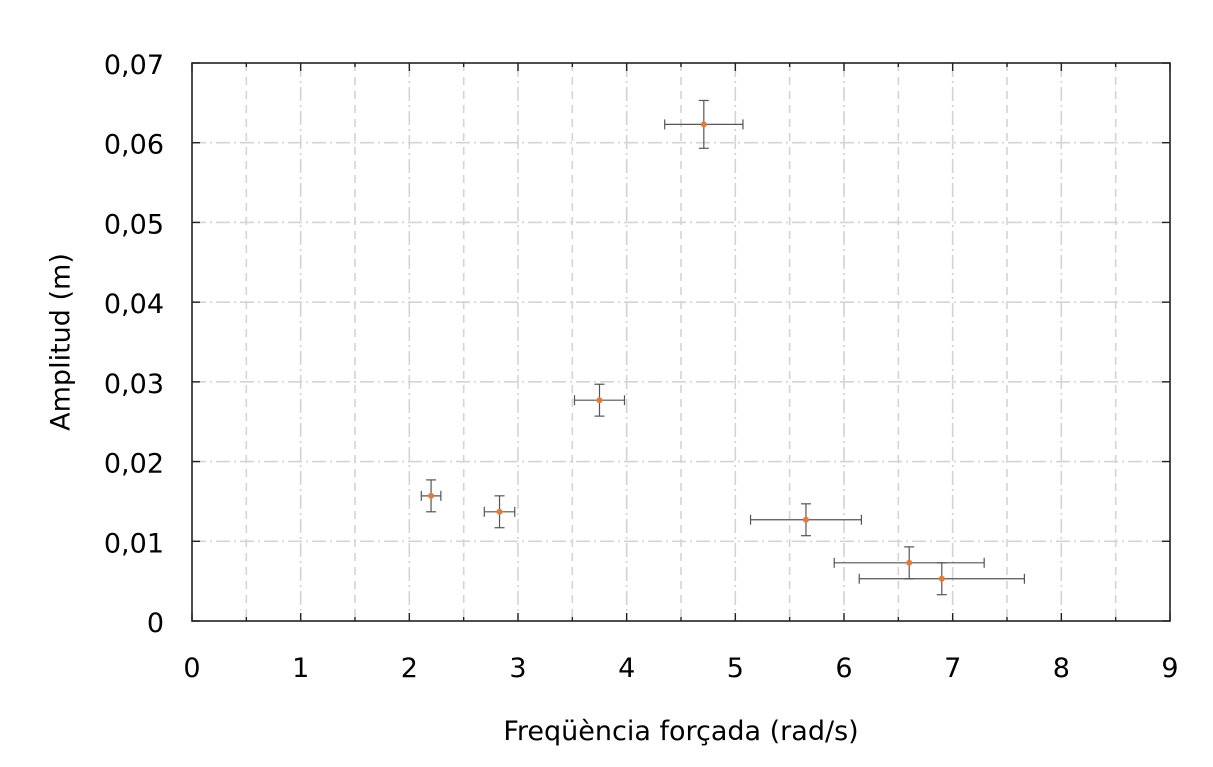 The height and width of the screenshot is (767, 1213). Describe the element at coordinates (1061, 668) in the screenshot. I see `x-tick-label: 8` at that location.